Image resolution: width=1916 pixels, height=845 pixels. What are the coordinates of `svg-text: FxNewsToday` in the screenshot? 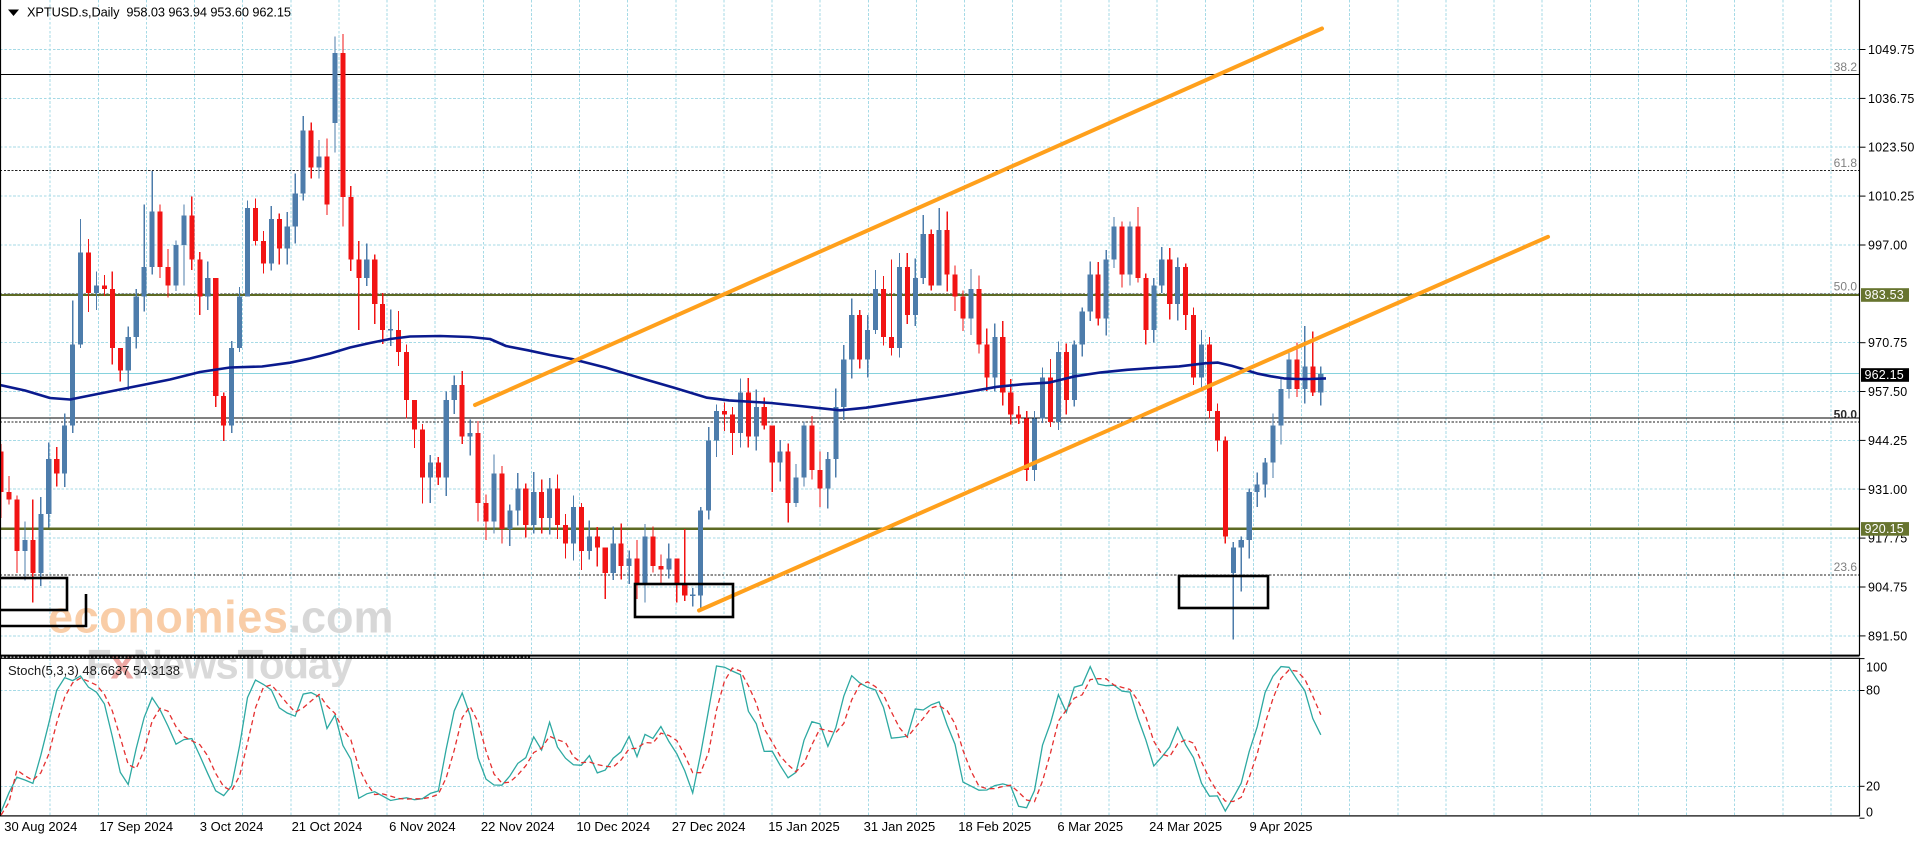 It's located at (220, 664).